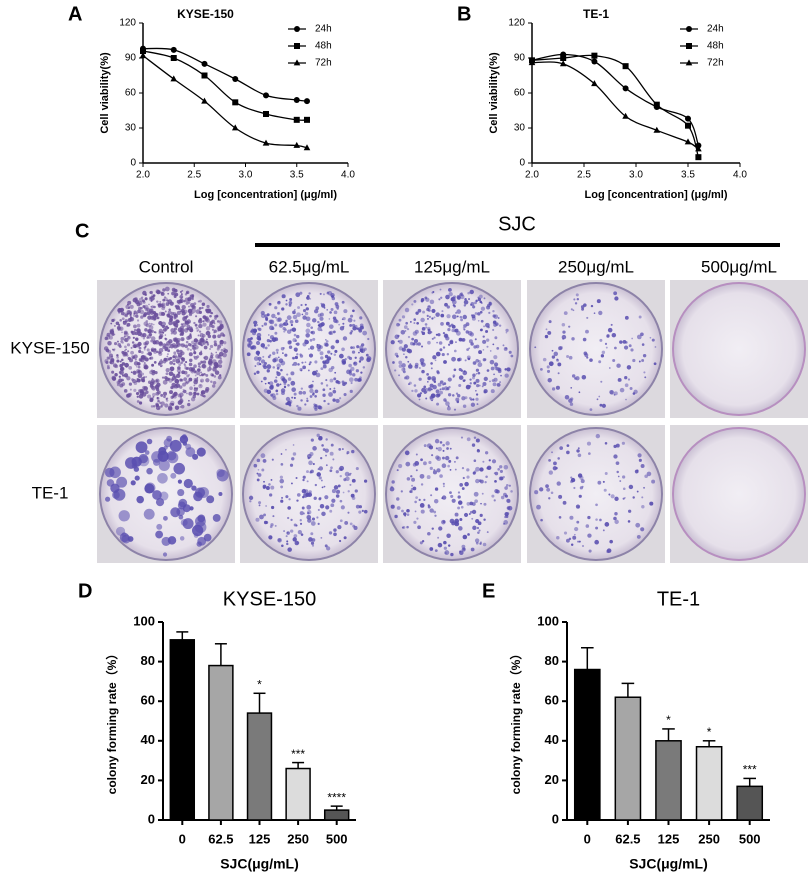 This screenshot has width=809, height=877. I want to click on panel-label: D, so click(85, 591).